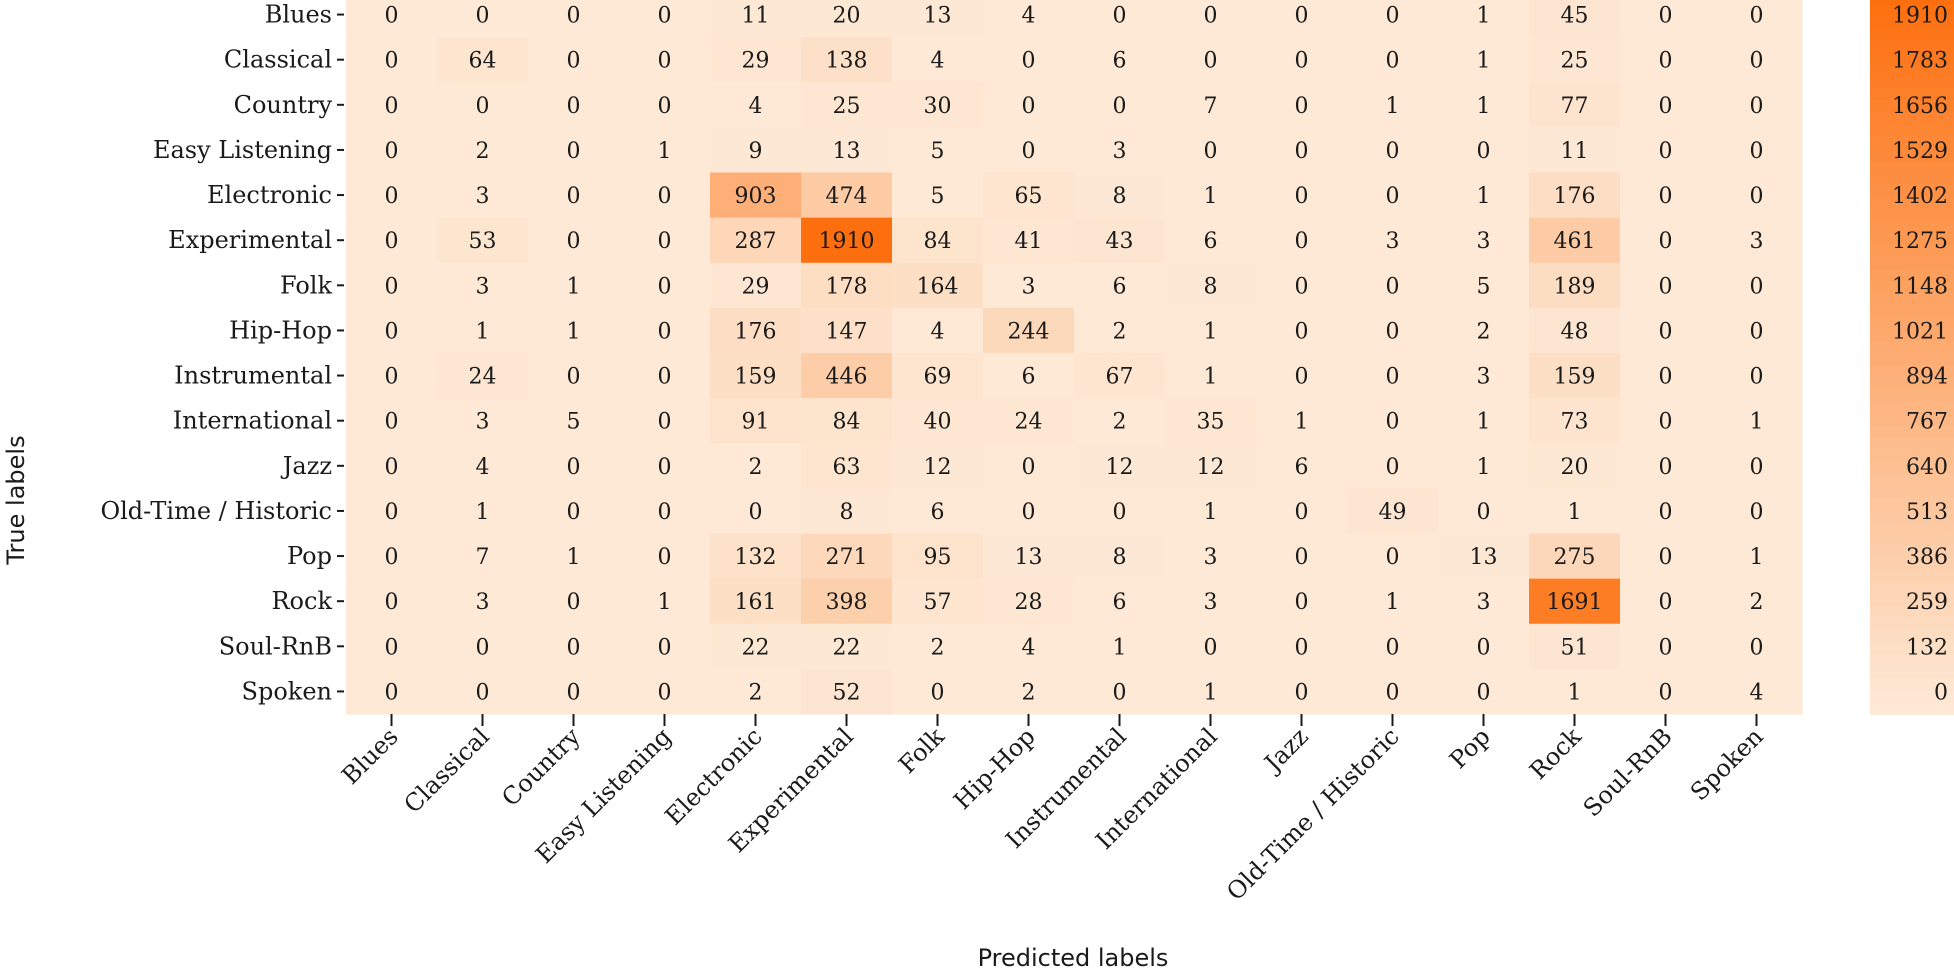 This screenshot has width=1954, height=977. Describe the element at coordinates (847, 196) in the screenshot. I see `cell-value-label: 474` at that location.